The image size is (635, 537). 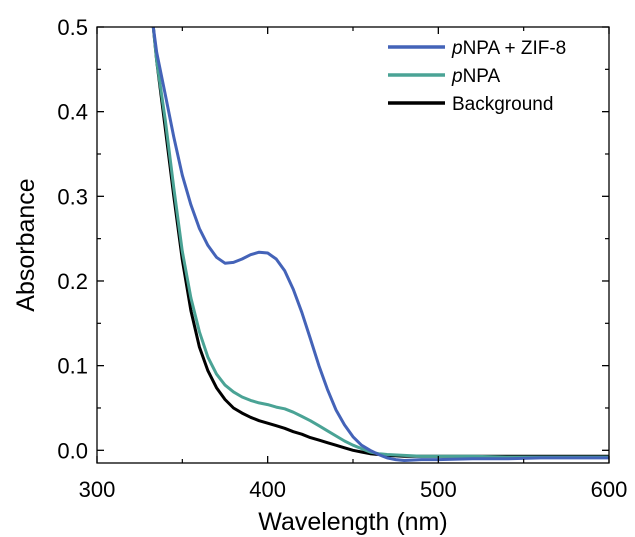 I want to click on legend: pNPA + ZIF-8 pNPA Background, so click(x=477, y=76).